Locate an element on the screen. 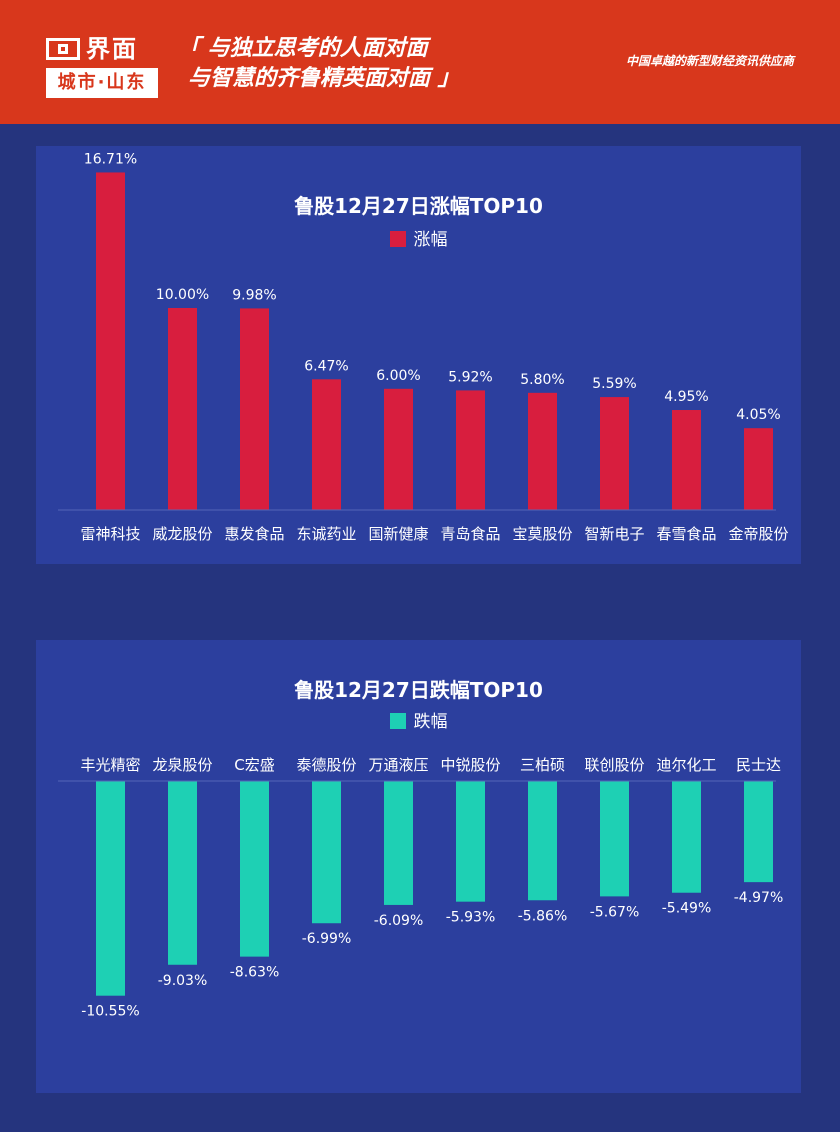  gainers-bar-value-label: 6.47% is located at coordinates (326, 366).